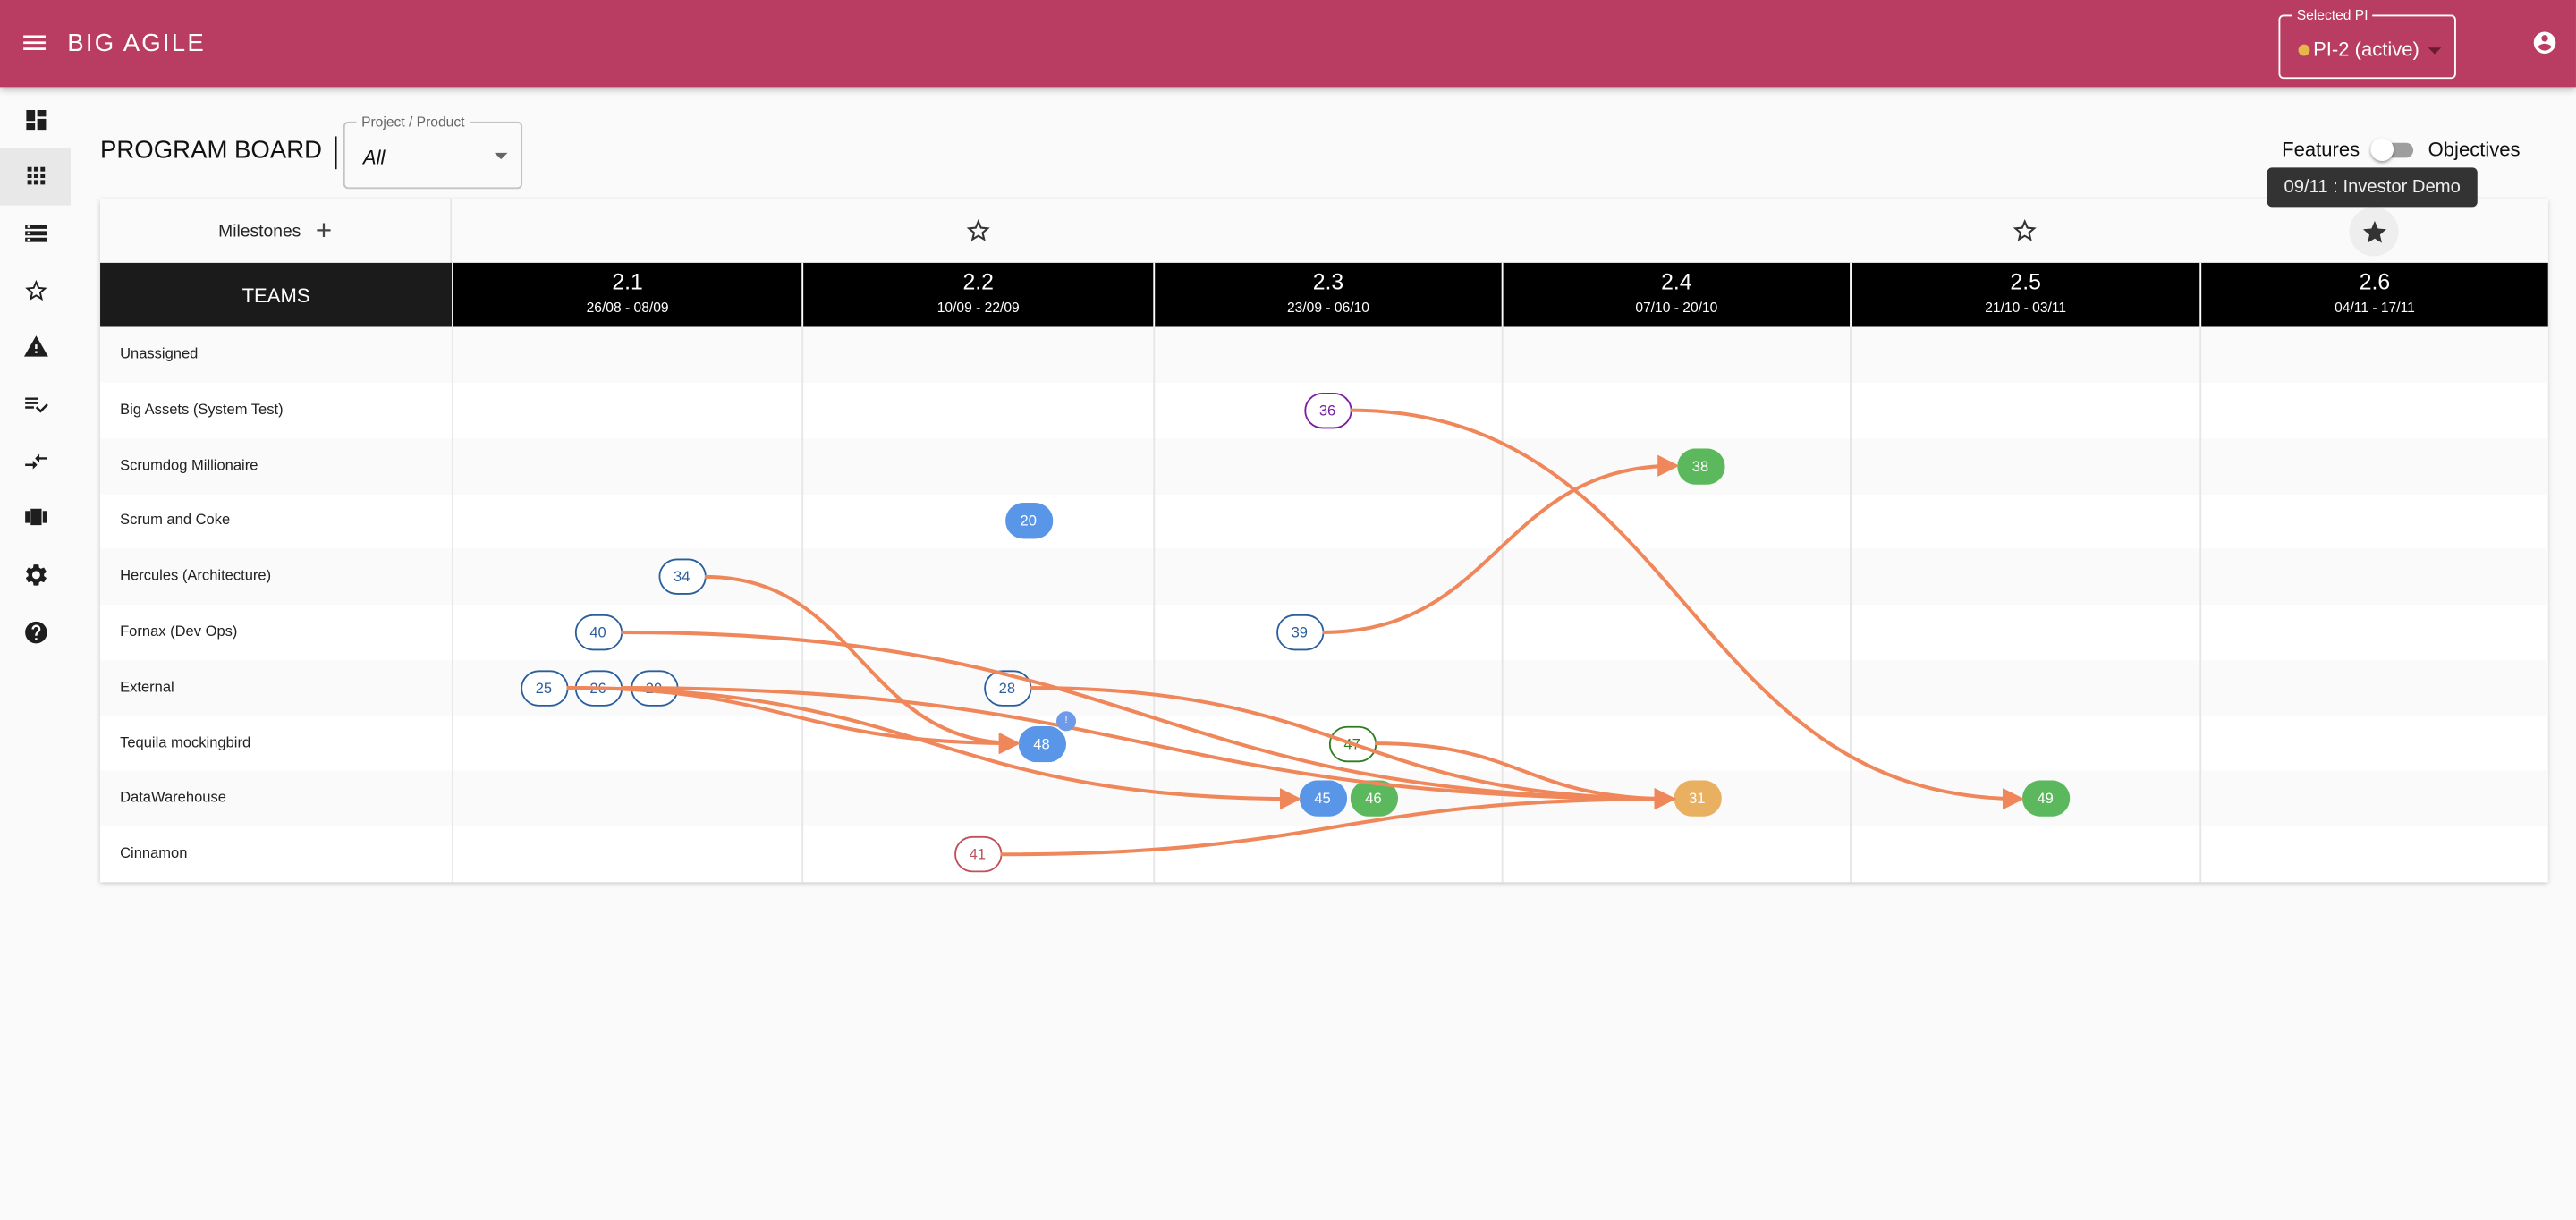  Describe the element at coordinates (276, 294) in the screenshot. I see `teams-header: TEAMS` at that location.